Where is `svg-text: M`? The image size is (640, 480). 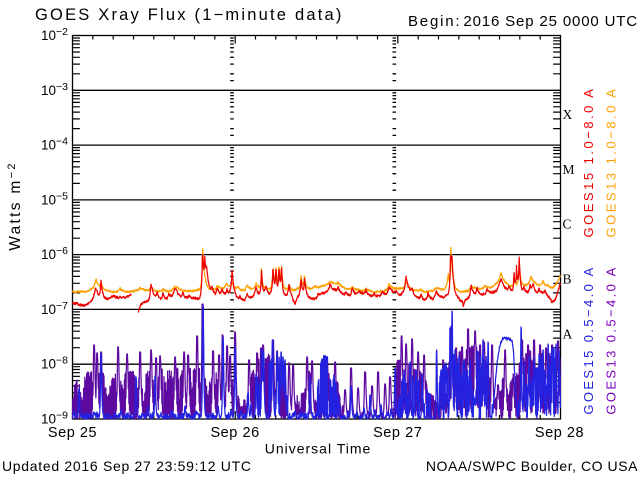
svg-text: M is located at coordinates (569, 169).